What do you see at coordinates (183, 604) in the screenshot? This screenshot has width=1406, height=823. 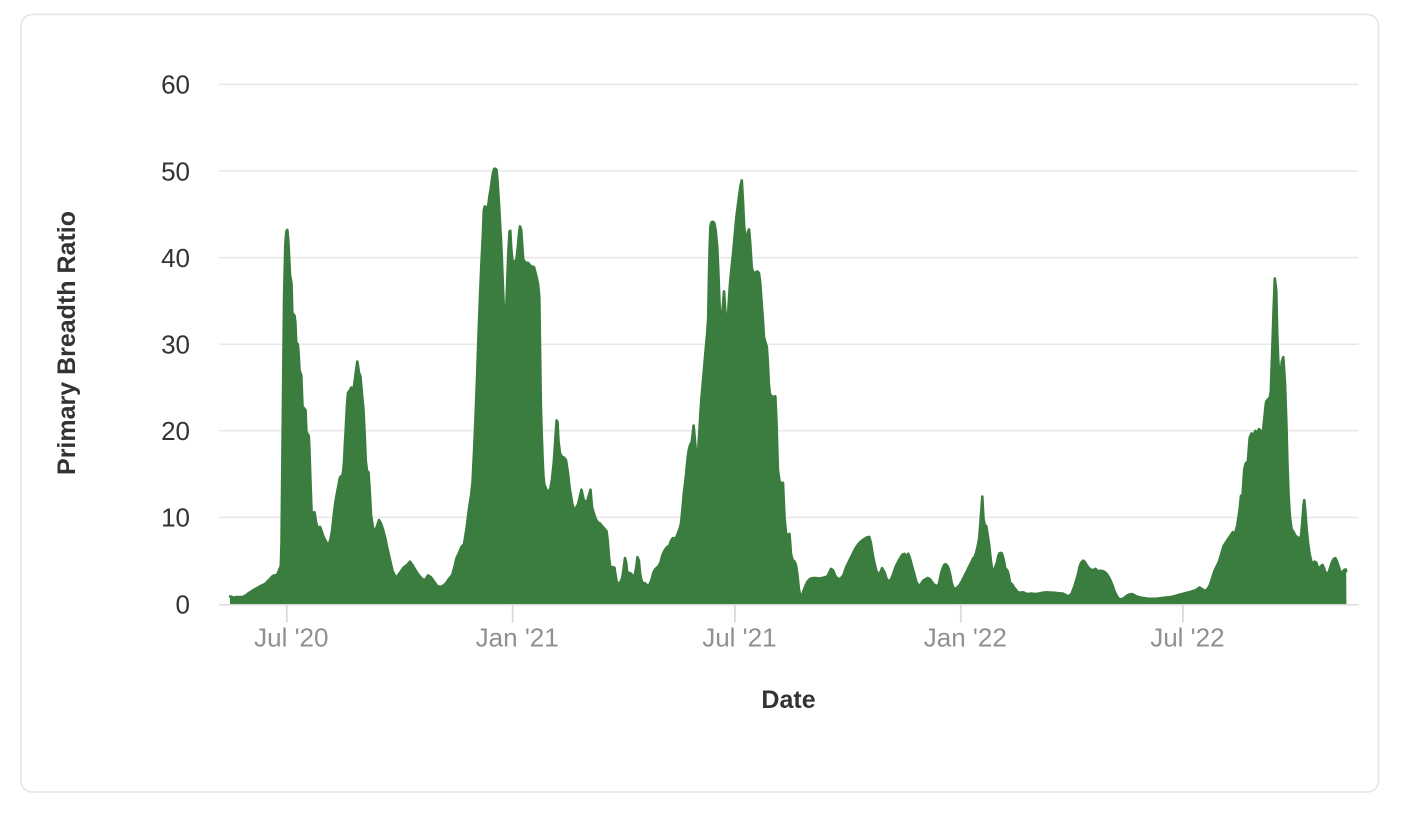 I see `svg-text: 0` at bounding box center [183, 604].